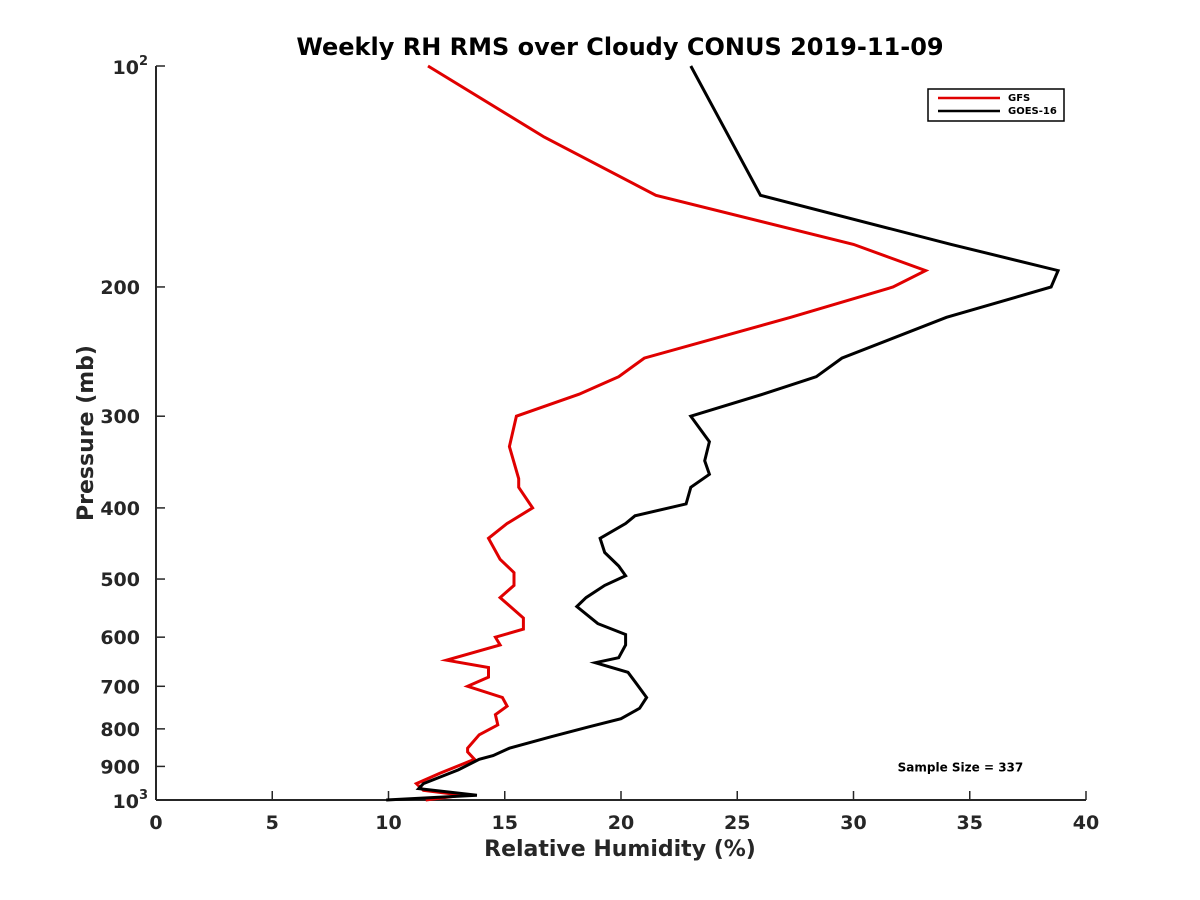  Describe the element at coordinates (853, 823) in the screenshot. I see `x-tick-label: 30` at that location.